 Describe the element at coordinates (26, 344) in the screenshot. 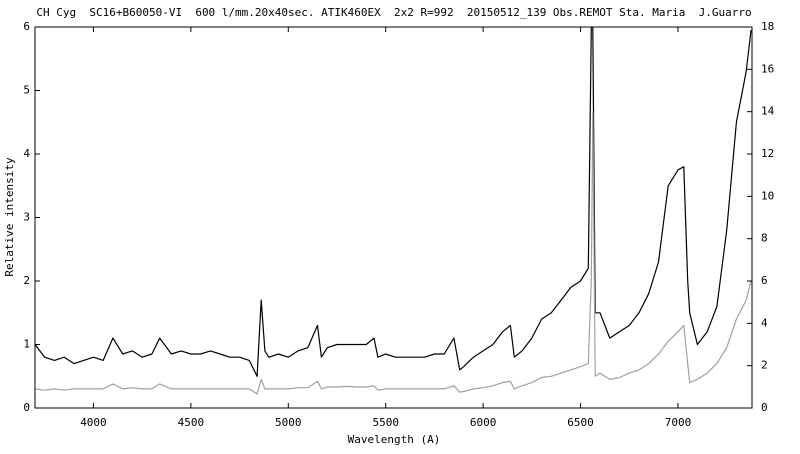

I see `y-tick-label: 1` at that location.